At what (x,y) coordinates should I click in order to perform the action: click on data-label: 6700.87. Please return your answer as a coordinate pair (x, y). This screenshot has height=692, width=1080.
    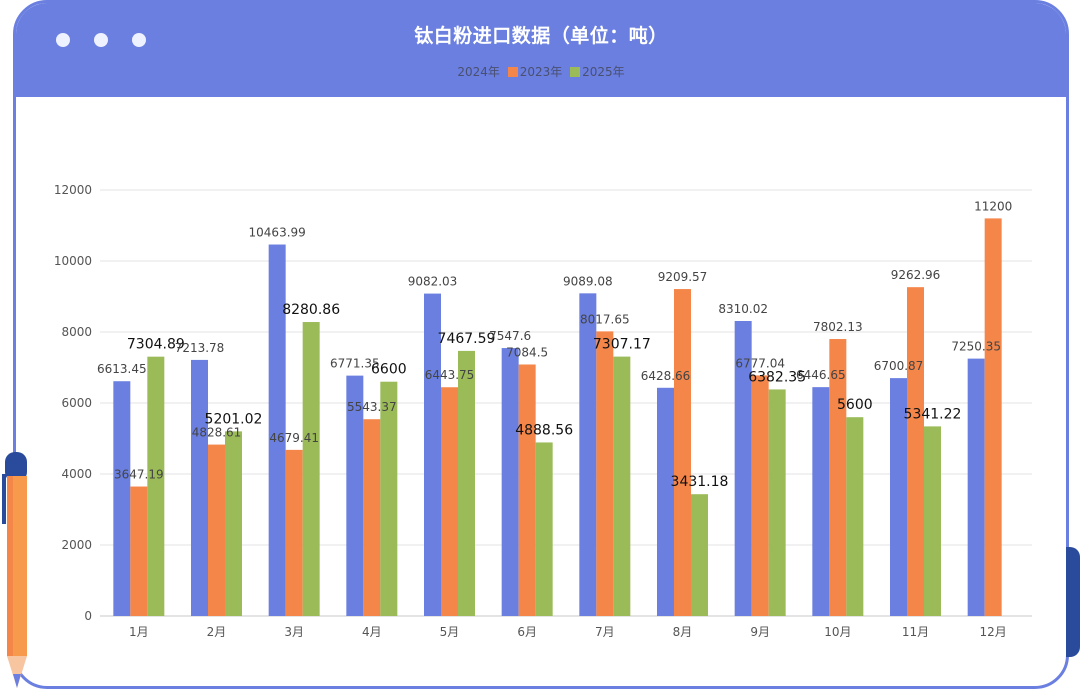
    Looking at the image, I should click on (899, 366).